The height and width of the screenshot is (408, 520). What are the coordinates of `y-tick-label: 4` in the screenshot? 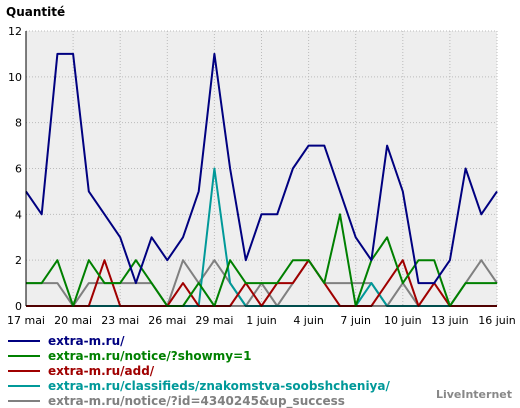 It's located at (18, 214).